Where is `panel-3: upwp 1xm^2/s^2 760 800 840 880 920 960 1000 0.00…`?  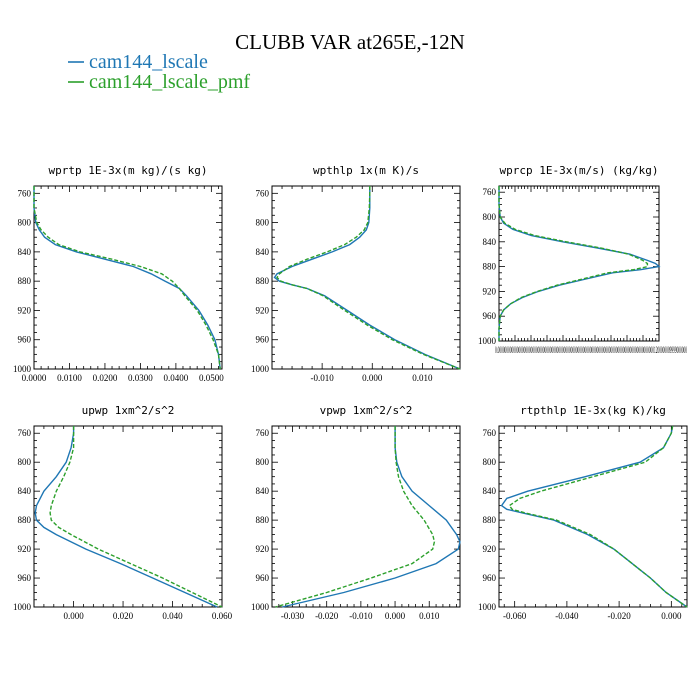 panel-3: upwp 1xm^2/s^2 760 800 840 880 920 960 1000 0.00… is located at coordinates (123, 512).